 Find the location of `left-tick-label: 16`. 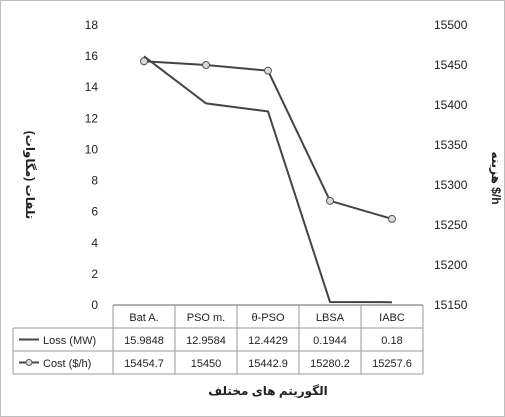

left-tick-label: 16 is located at coordinates (92, 56).